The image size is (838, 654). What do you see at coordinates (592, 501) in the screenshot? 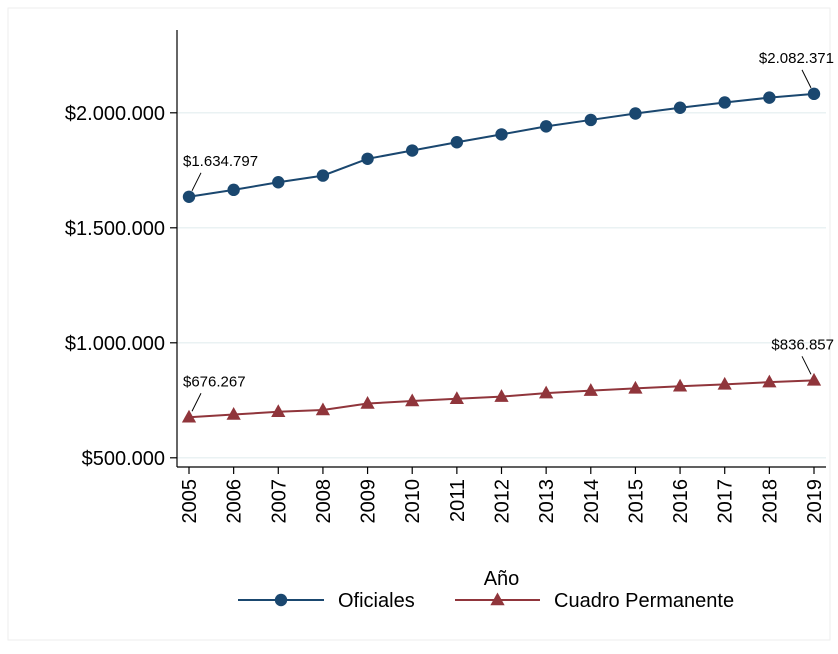
I see `x-tick-label: 2014` at bounding box center [592, 501].